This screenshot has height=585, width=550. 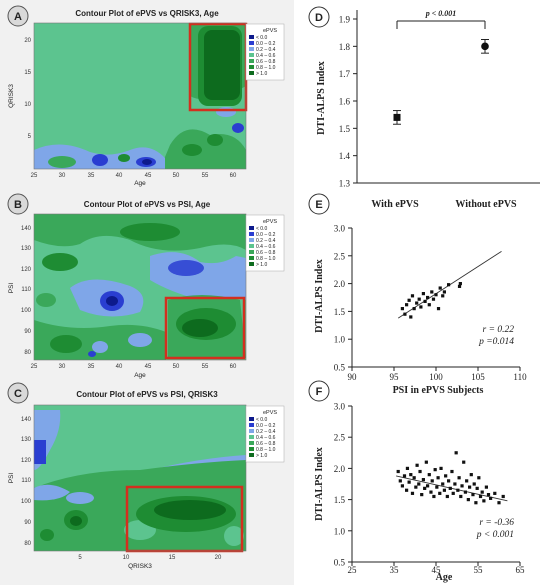 I want to click on svg-text: 120, so click(x=26, y=270).